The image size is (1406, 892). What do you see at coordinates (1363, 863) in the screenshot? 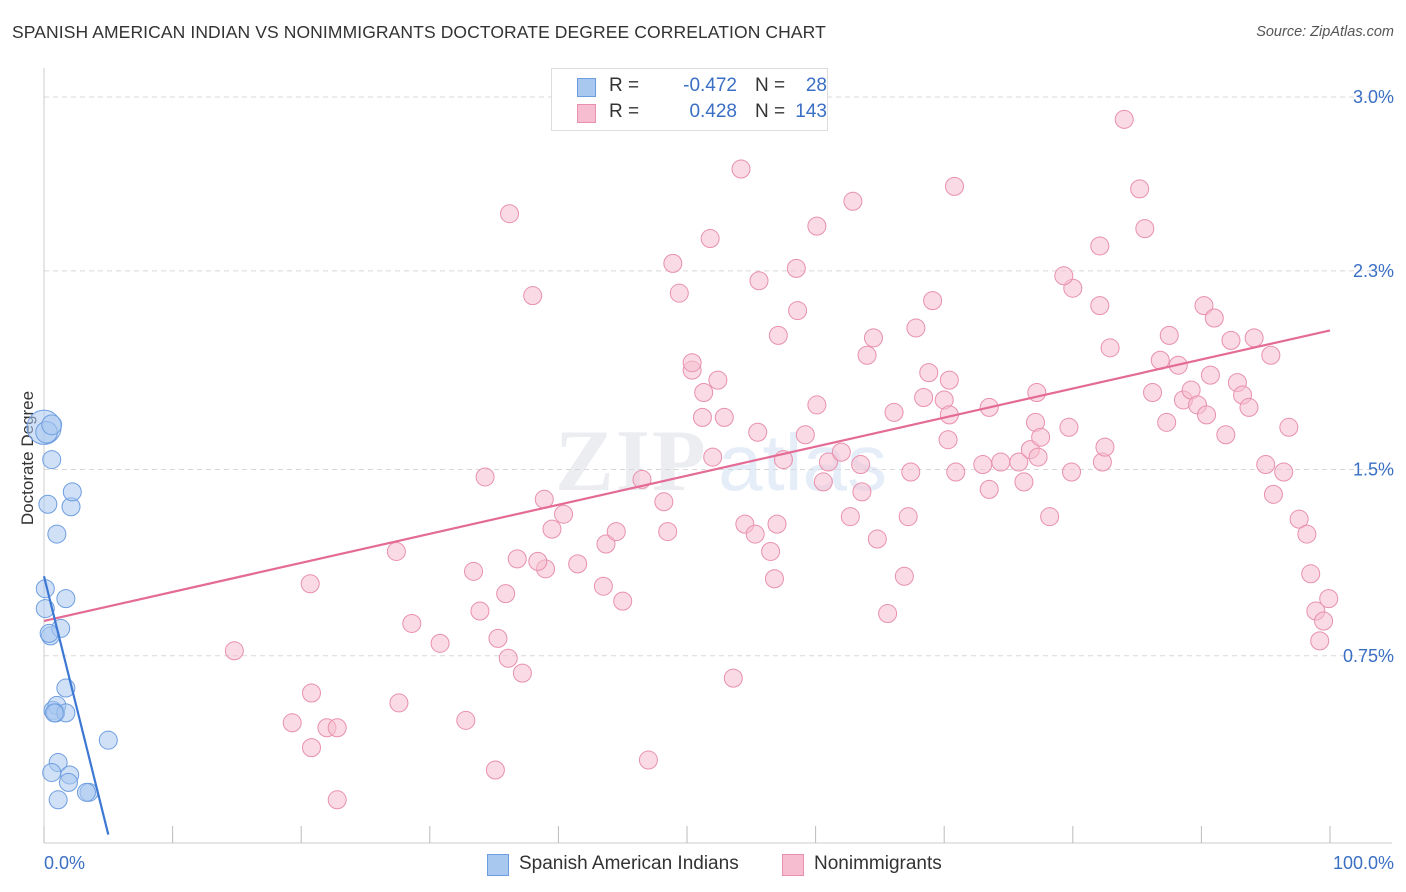
I see `x-tick-label: 100.0%` at bounding box center [1363, 863].